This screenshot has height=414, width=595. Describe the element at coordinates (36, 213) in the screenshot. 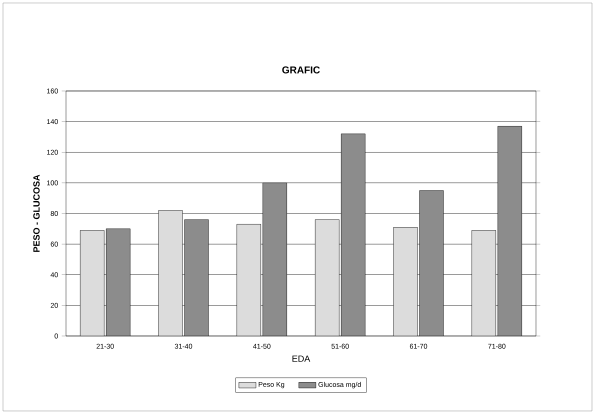

I see `y-axis-title: PESO - GLUCOSA` at that location.